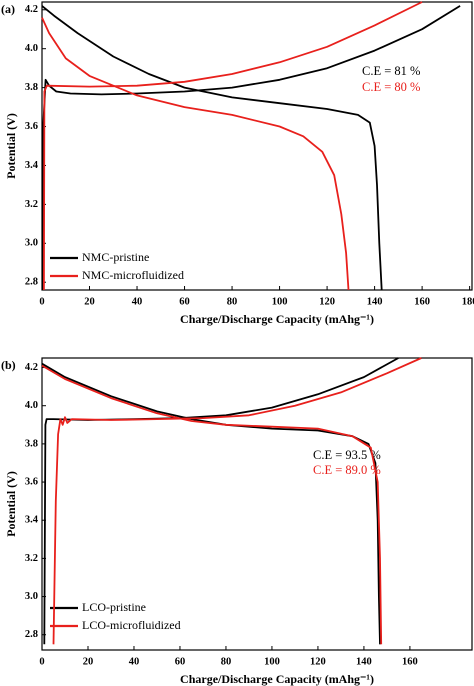 This screenshot has width=474, height=686. I want to click on annotation: C.E = 81 %, so click(391, 71).